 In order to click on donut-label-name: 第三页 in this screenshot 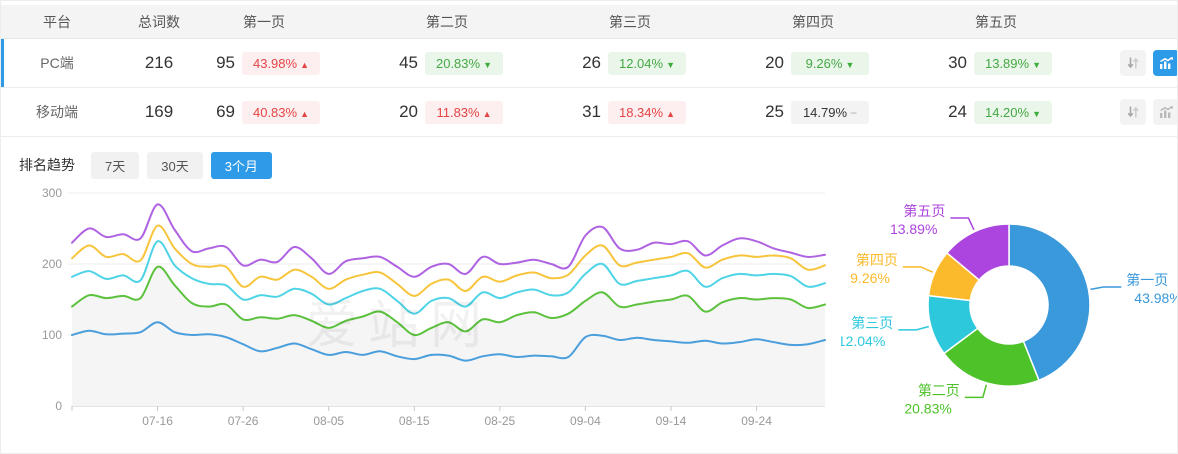, I will do `click(872, 323)`.